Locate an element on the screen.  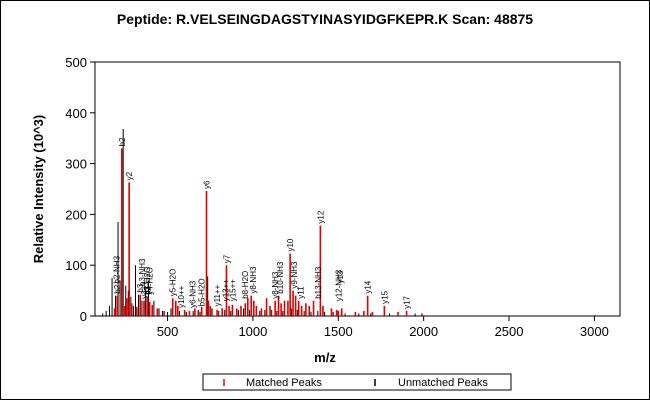
peak-label: y7 is located at coordinates (226, 258).